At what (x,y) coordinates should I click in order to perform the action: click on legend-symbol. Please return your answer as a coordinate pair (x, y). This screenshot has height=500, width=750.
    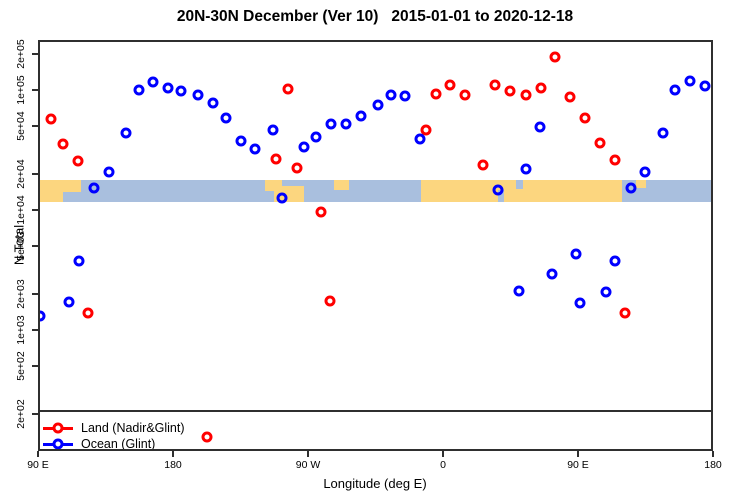
    Looking at the image, I should click on (58, 428).